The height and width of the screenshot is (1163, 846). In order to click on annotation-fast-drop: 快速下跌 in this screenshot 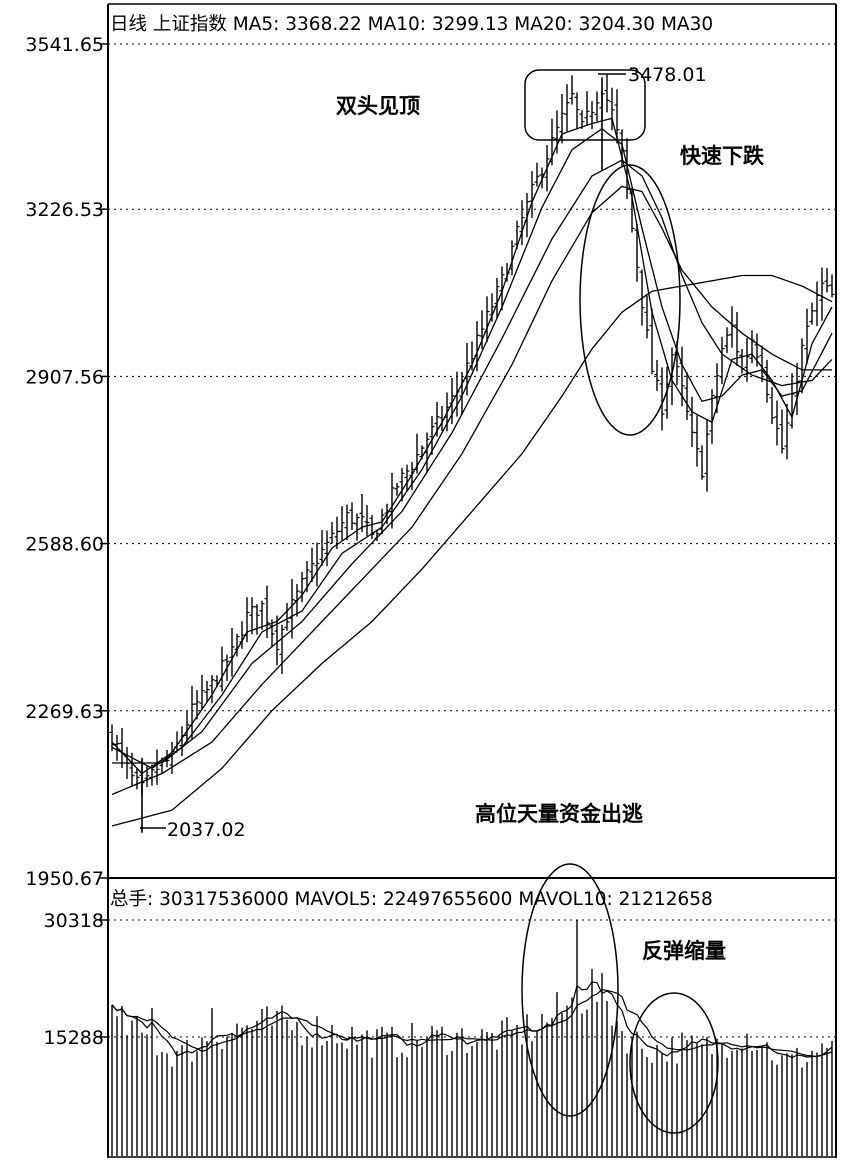, I will do `click(722, 156)`.